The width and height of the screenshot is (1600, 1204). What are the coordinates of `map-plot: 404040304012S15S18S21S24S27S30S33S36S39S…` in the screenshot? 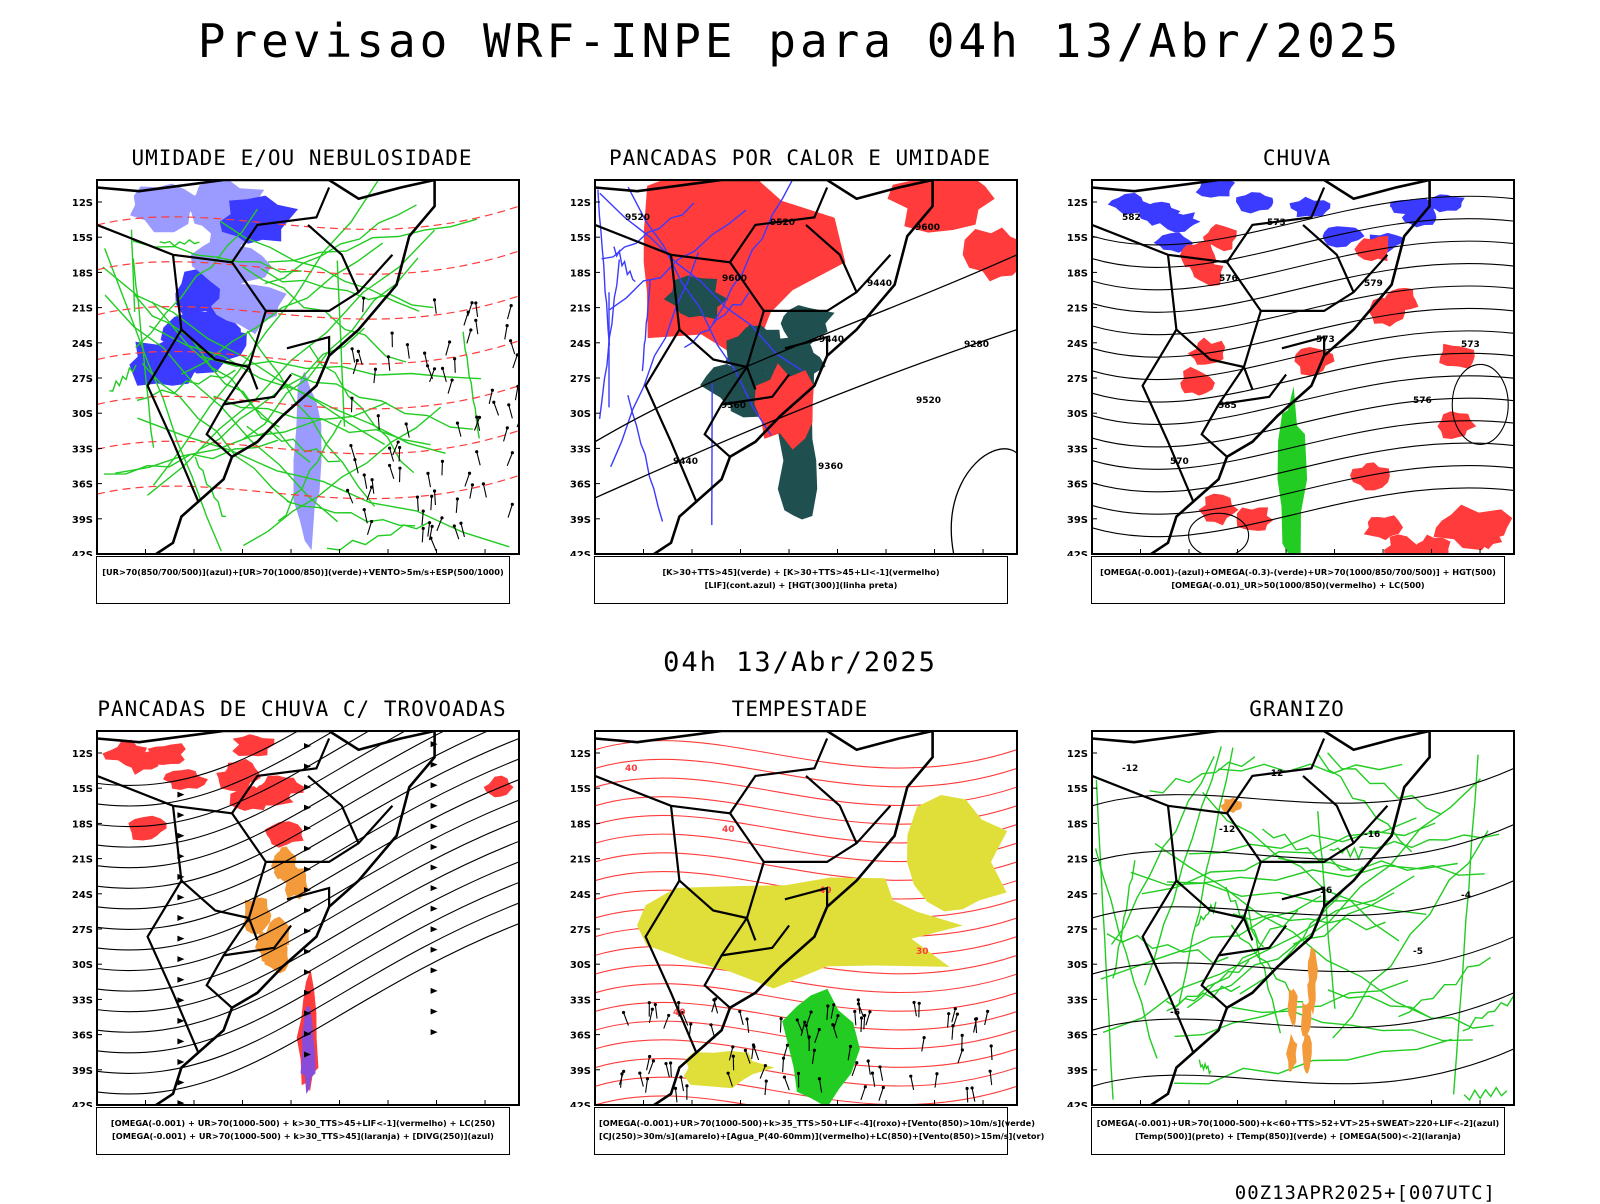 It's located at (800, 902).